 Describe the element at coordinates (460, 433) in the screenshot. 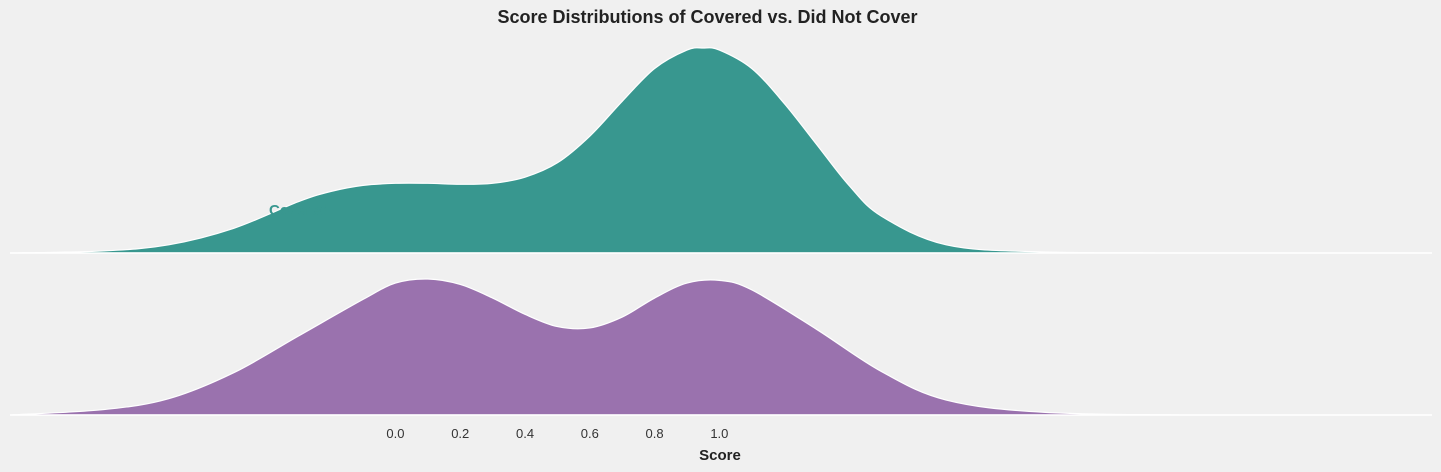

I see `x-tick-label: 0.2` at that location.